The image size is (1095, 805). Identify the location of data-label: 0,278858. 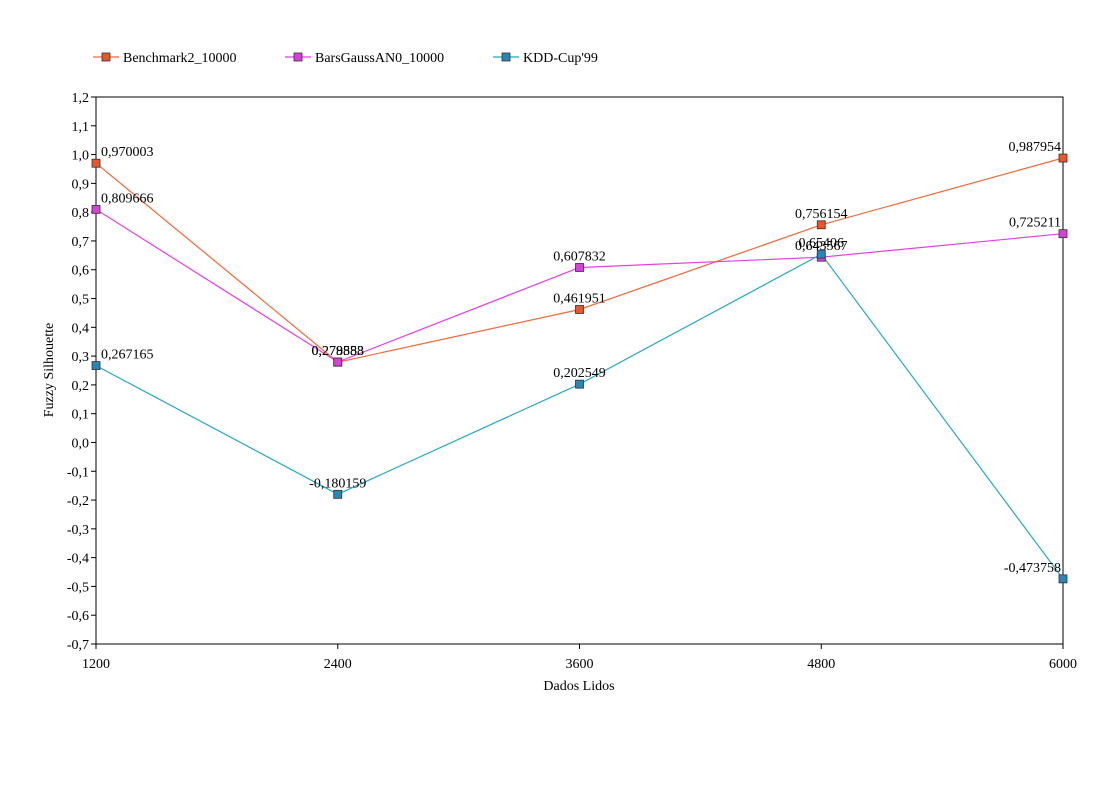
(338, 351).